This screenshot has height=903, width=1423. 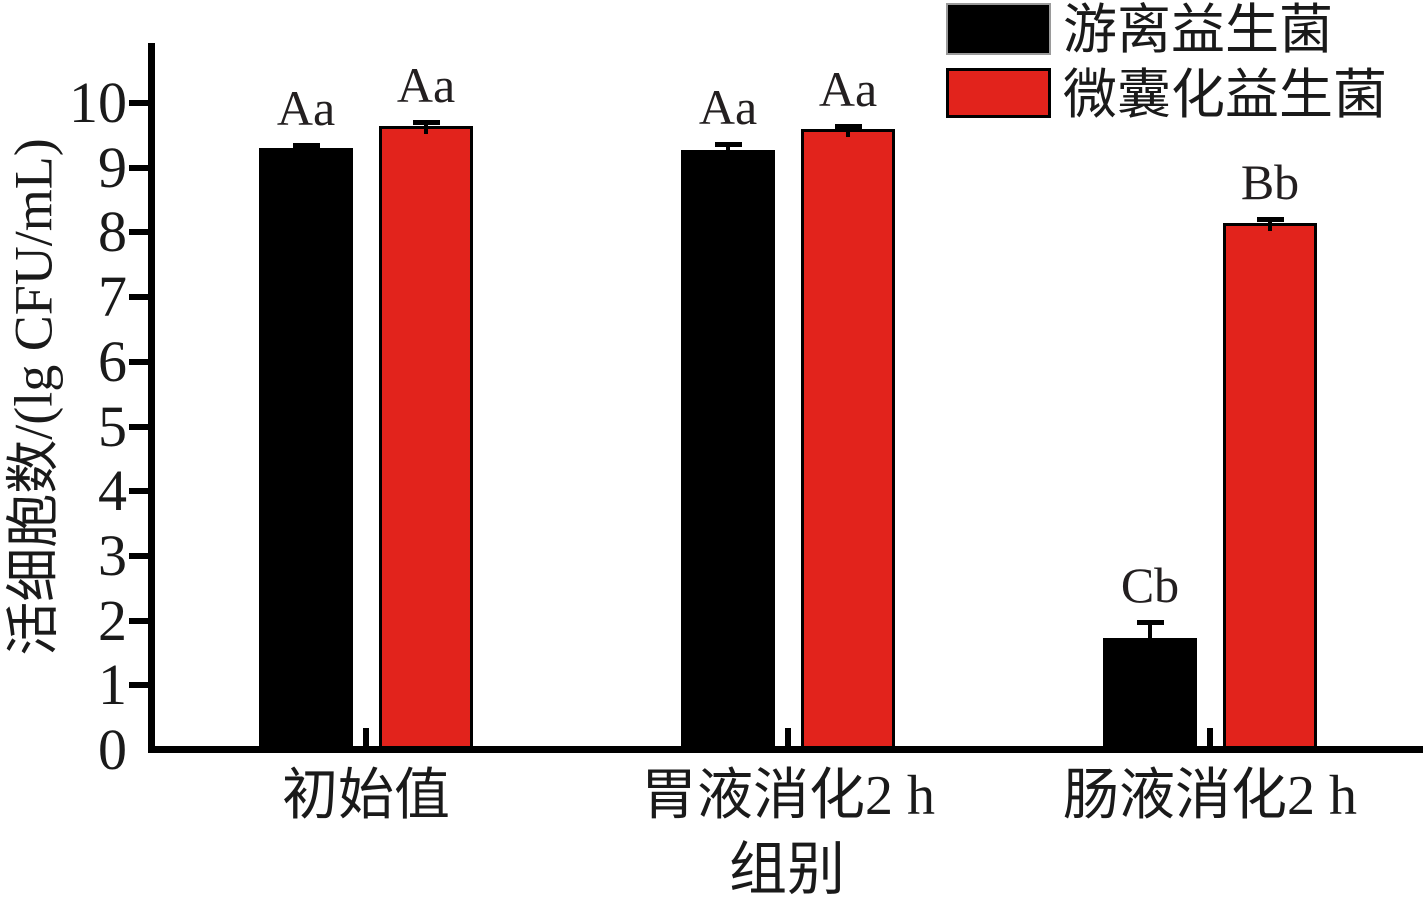 What do you see at coordinates (1270, 182) in the screenshot?
I see `sig-label-Bb-group3: Bb` at bounding box center [1270, 182].